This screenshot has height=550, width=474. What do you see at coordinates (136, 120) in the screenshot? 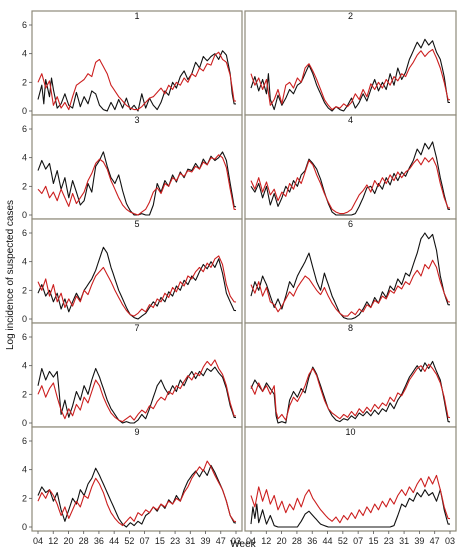
I see `panel-title: 3` at bounding box center [136, 120].